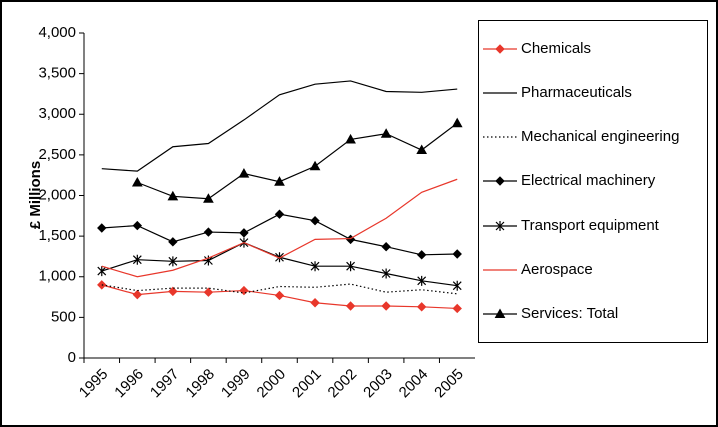 The image size is (718, 427). Describe the element at coordinates (57, 113) in the screenshot. I see `y-tick-label: 3,000` at that location.